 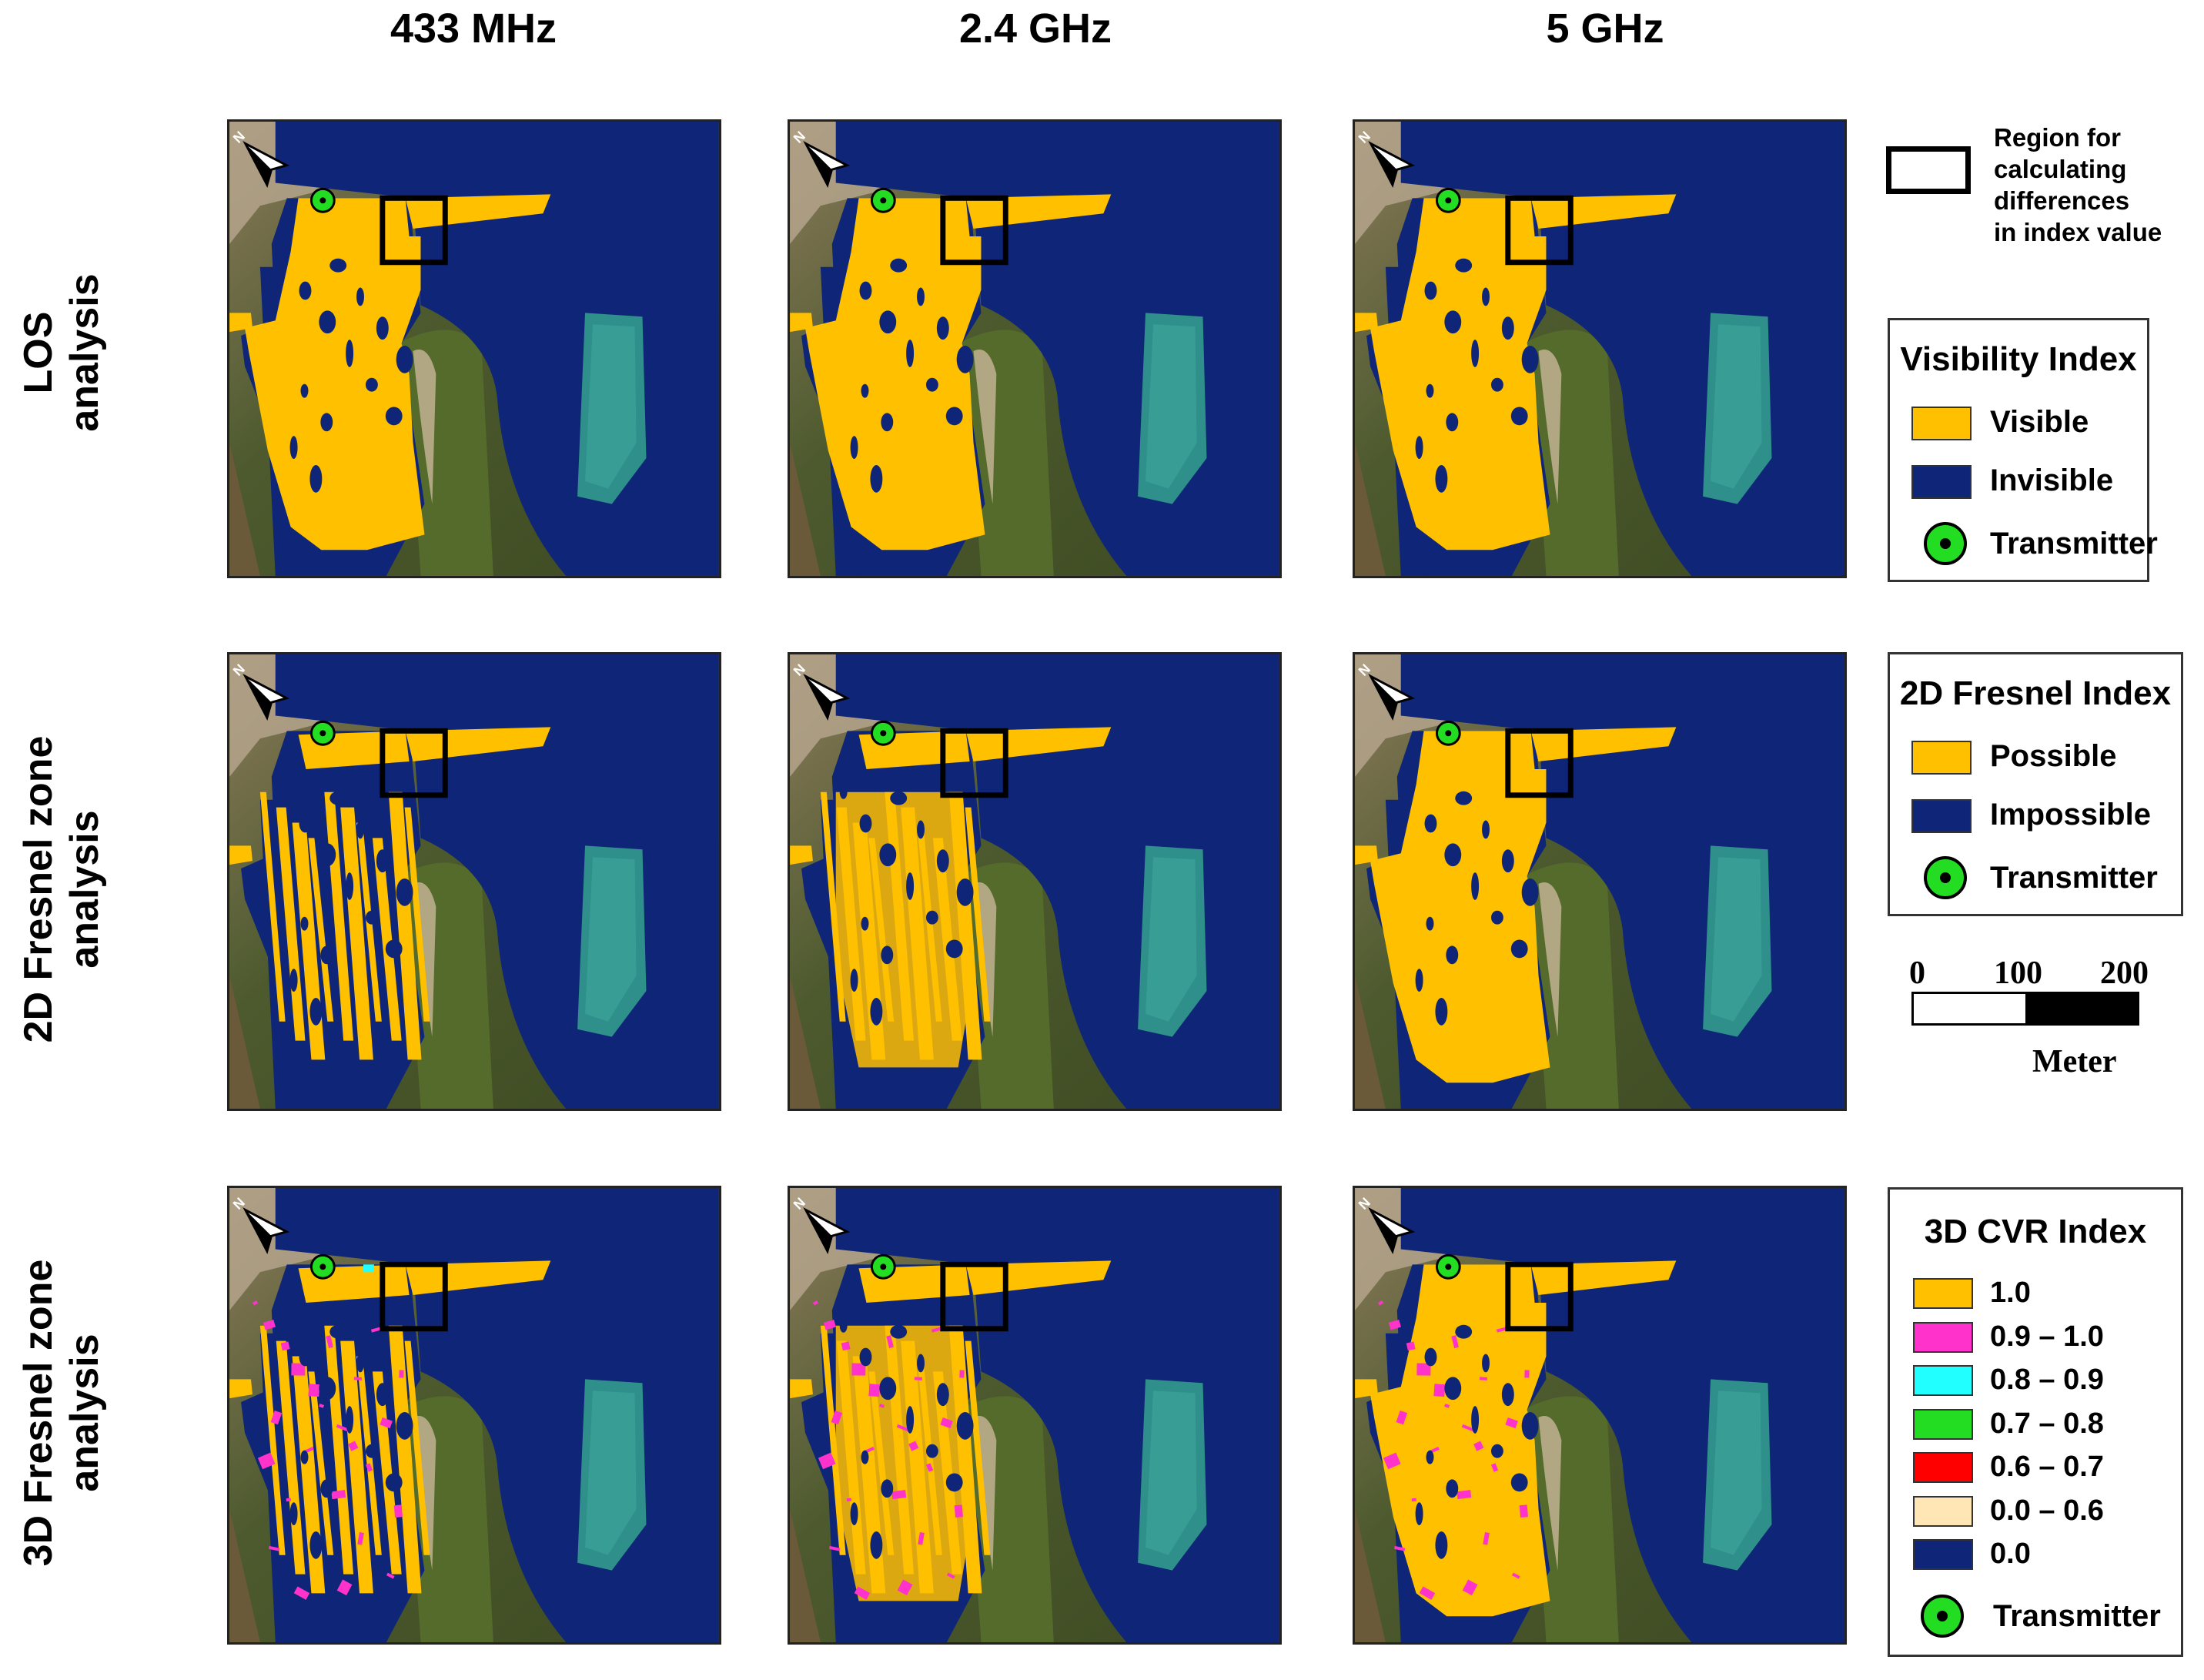 I want to click on map-los-2-4ghz: N, so click(x=1035, y=348).